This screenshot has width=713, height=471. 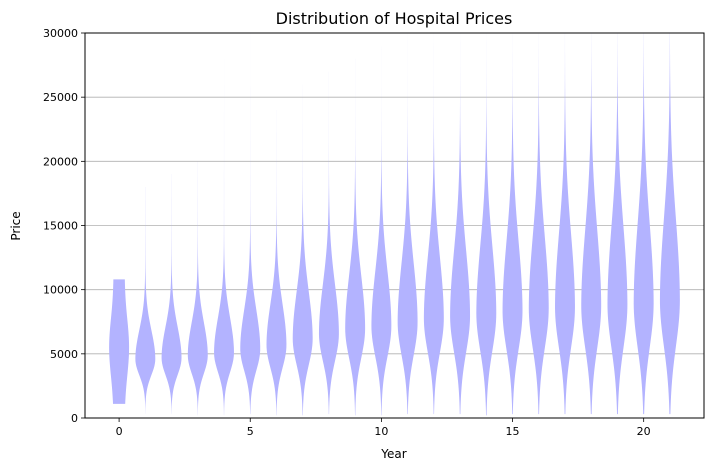 I want to click on x-axis-label: Year, so click(x=393, y=454).